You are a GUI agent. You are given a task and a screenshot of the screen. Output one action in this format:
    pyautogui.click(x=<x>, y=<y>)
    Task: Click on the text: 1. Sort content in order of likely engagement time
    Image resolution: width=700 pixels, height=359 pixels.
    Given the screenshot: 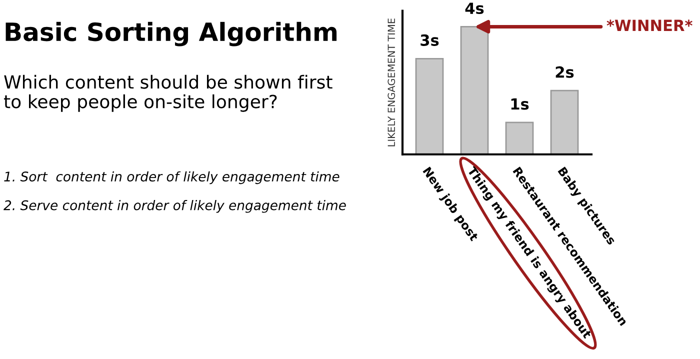 What is the action you would take?
    pyautogui.click(x=172, y=177)
    